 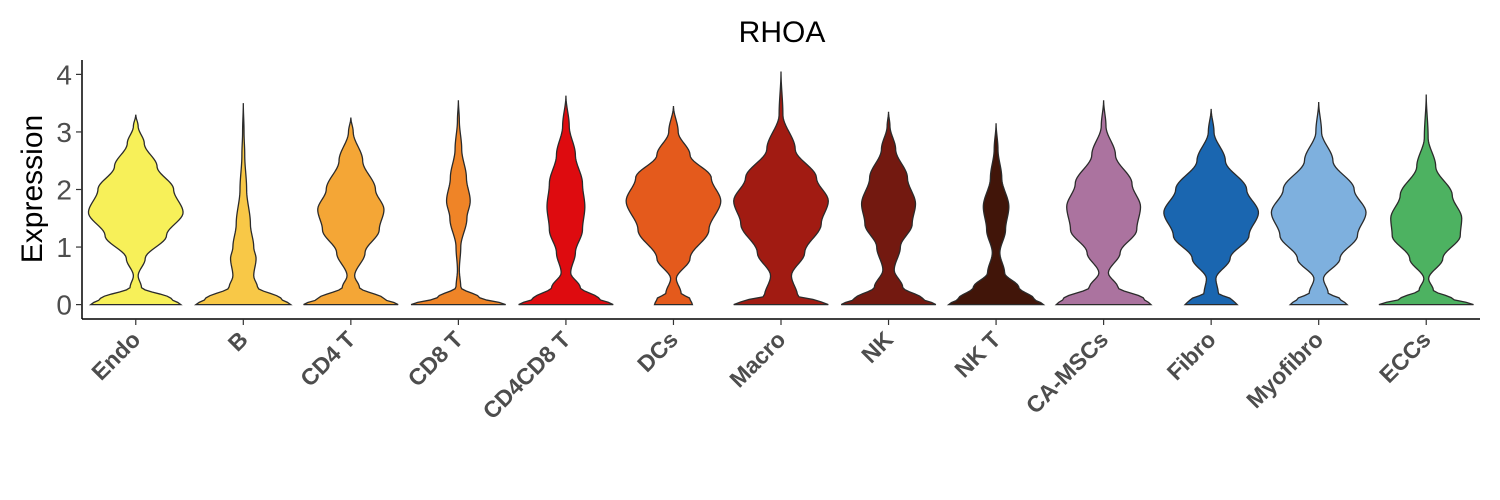 What do you see at coordinates (64, 132) in the screenshot?
I see `y-tick-label: 3` at bounding box center [64, 132].